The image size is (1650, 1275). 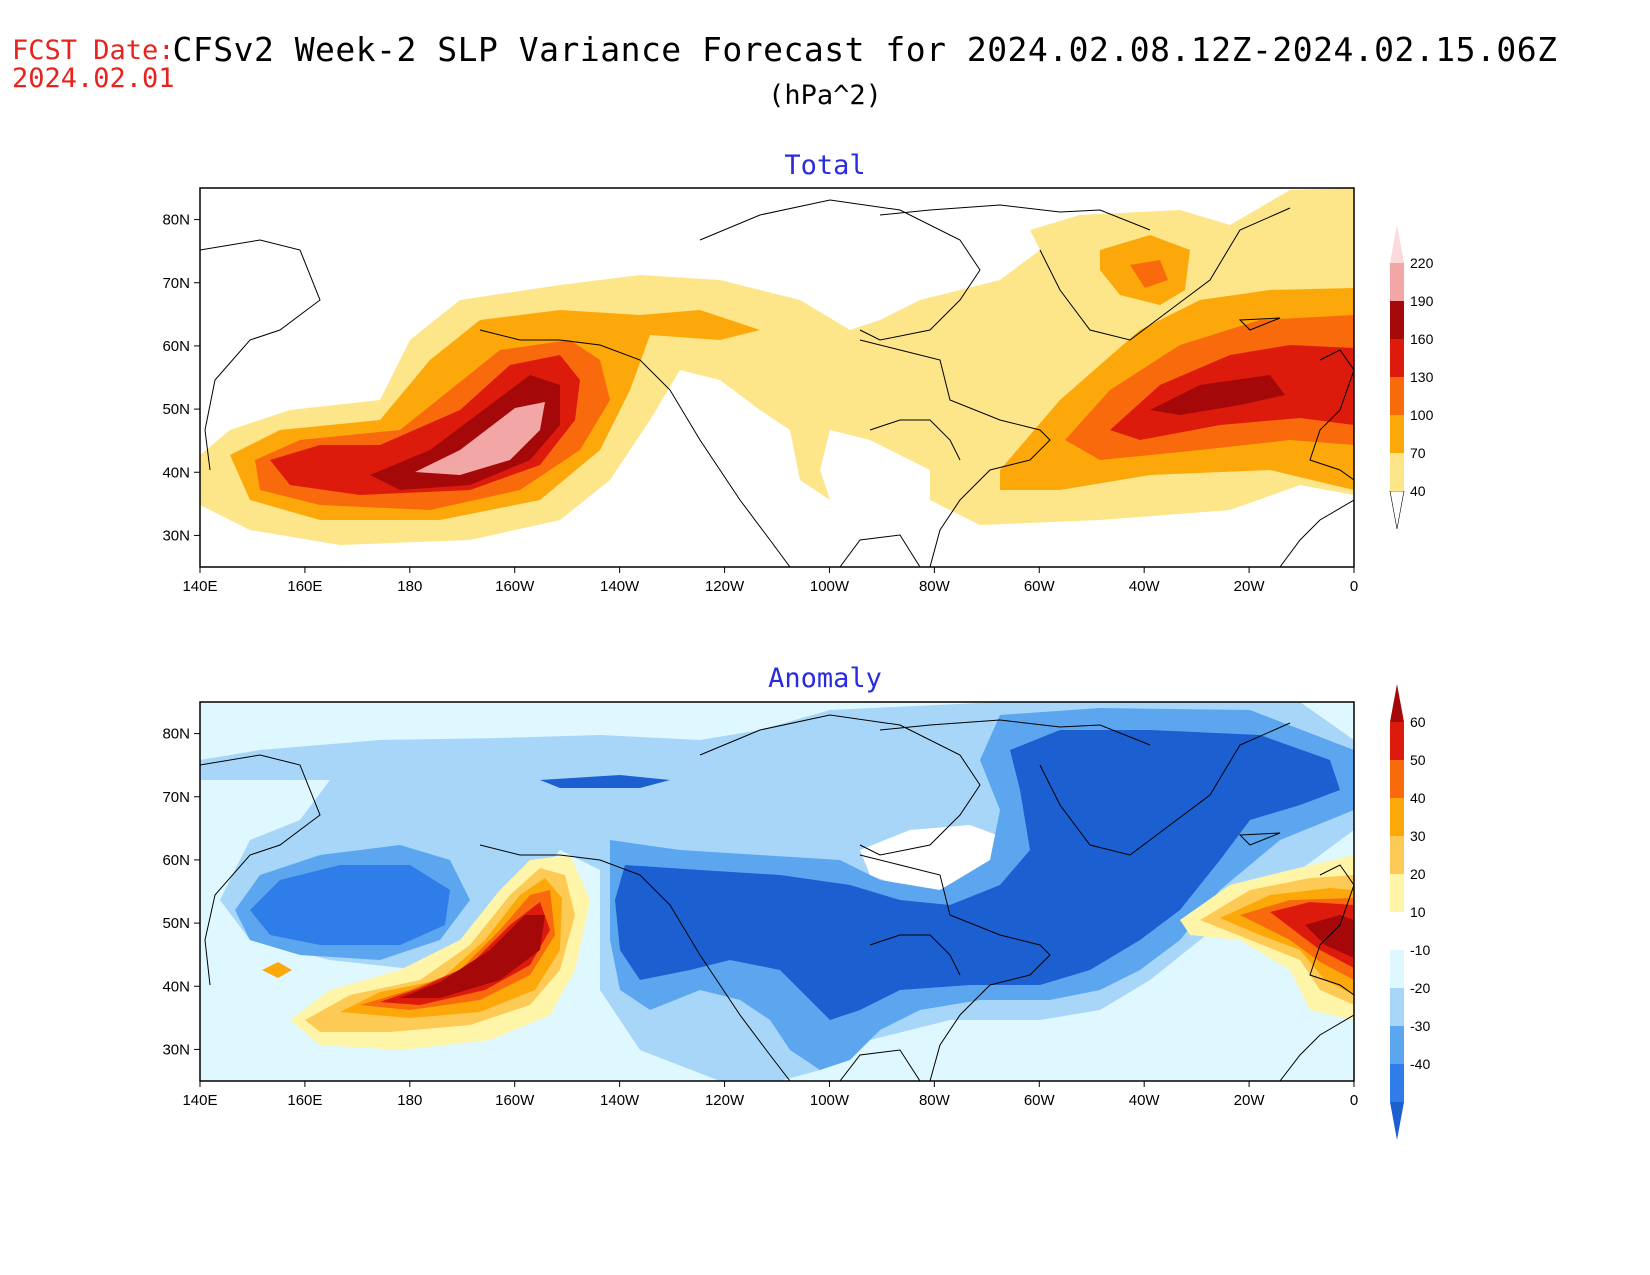 I want to click on total-colorbar-label: 220, so click(x=1422, y=263).